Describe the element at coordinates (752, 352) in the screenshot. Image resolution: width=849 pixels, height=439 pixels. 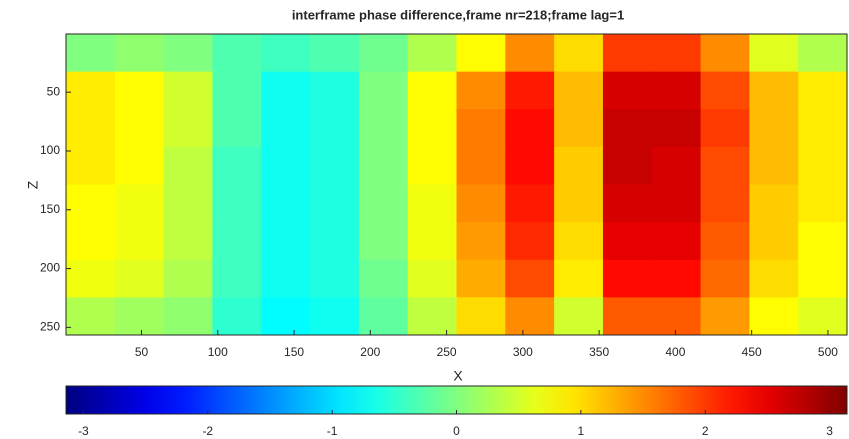
I see `x-tick-label: 450` at that location.